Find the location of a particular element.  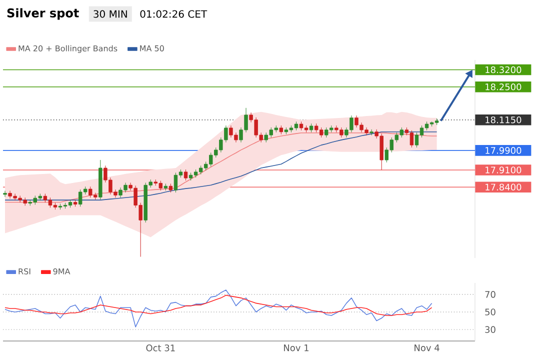

x-tick-label: Nov 4 is located at coordinates (427, 348).